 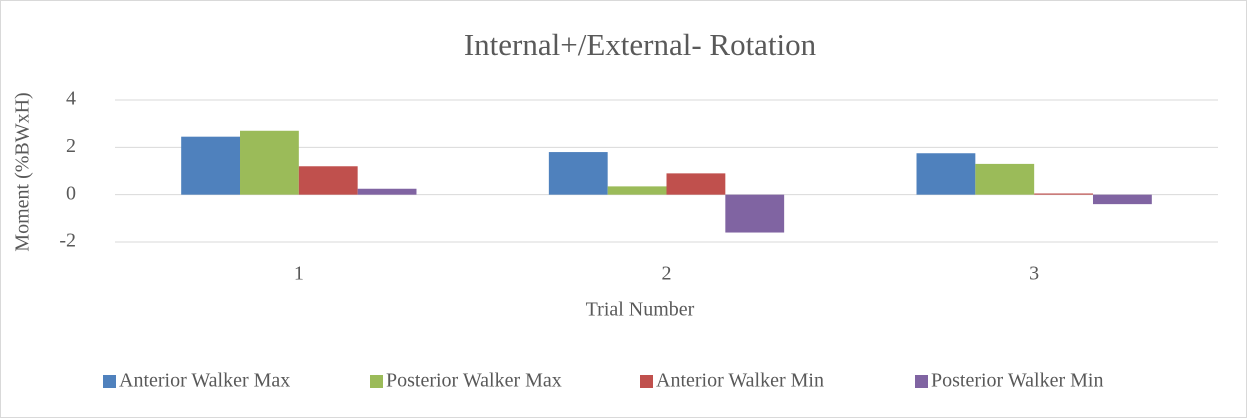 What do you see at coordinates (204, 381) in the screenshot?
I see `legend-label: Anterior Walker Max` at bounding box center [204, 381].